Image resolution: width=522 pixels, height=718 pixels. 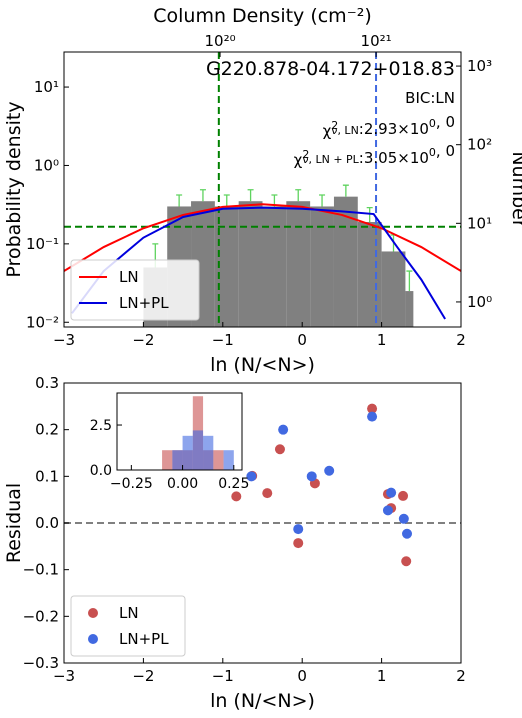 I want to click on y-tick-label: 10⁻², so click(x=42, y=322).